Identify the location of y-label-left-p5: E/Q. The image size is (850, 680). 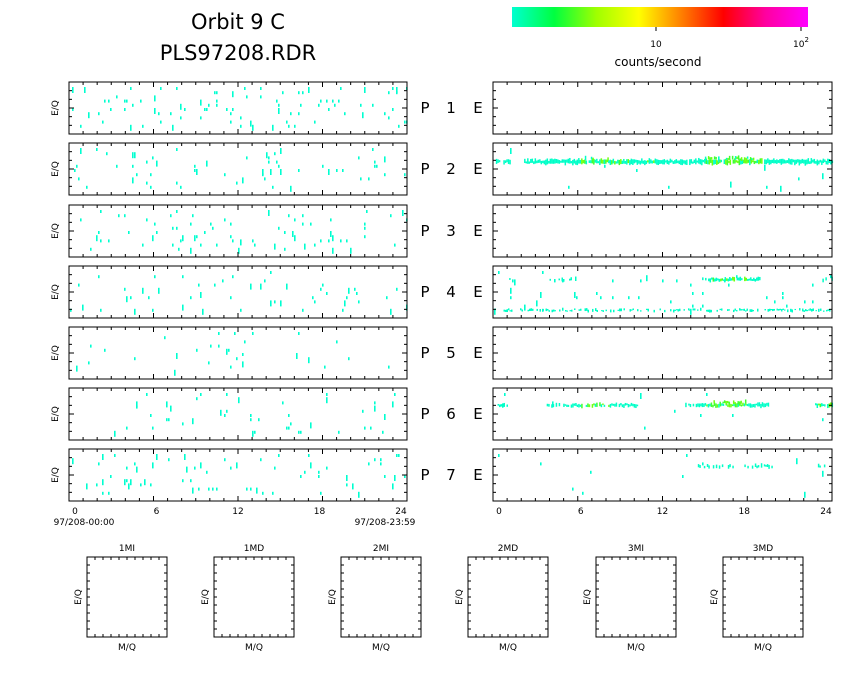
(56, 353).